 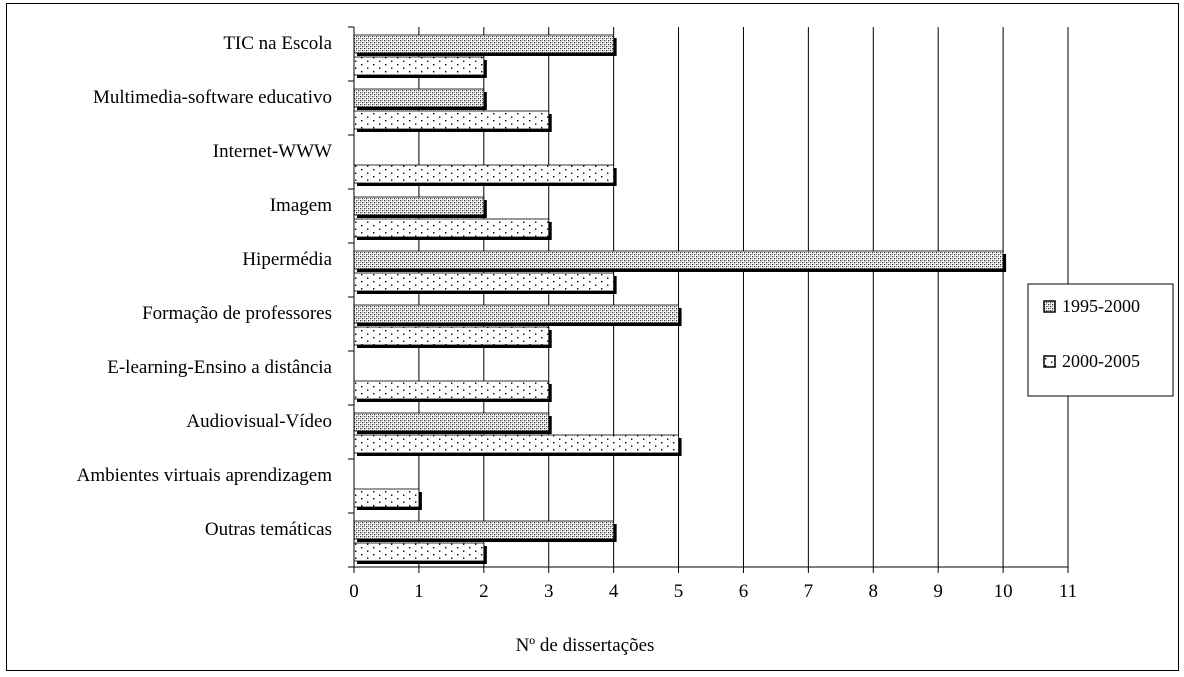 What do you see at coordinates (585, 645) in the screenshot?
I see `x-axis-title: Nº de dissertações` at bounding box center [585, 645].